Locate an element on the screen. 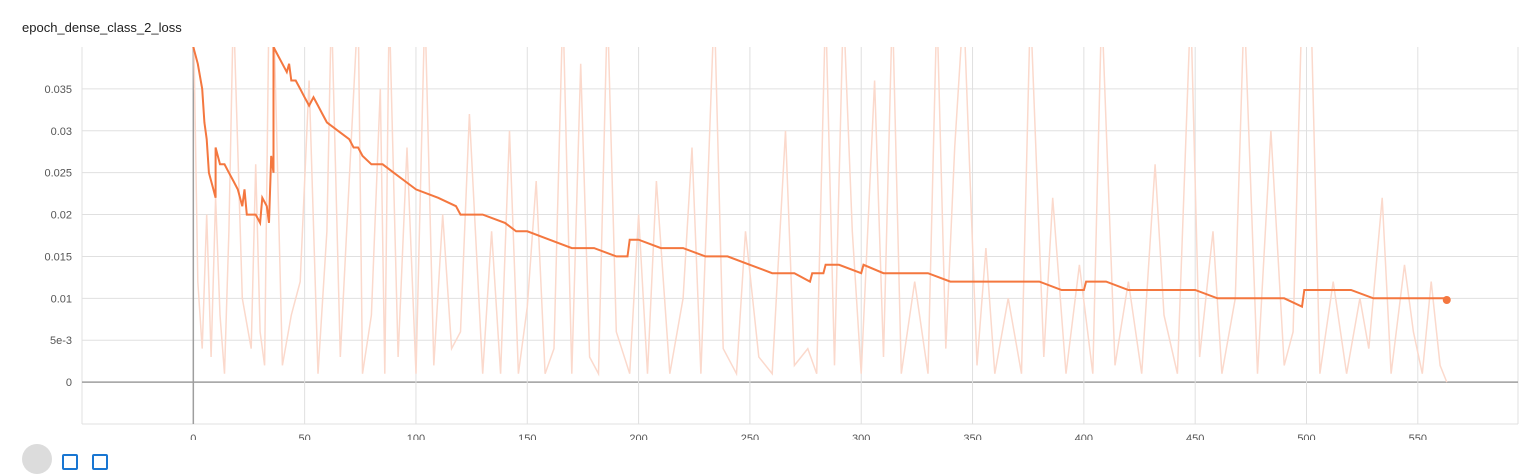 The image size is (1539, 474). fit-domain-button is located at coordinates (100, 462).